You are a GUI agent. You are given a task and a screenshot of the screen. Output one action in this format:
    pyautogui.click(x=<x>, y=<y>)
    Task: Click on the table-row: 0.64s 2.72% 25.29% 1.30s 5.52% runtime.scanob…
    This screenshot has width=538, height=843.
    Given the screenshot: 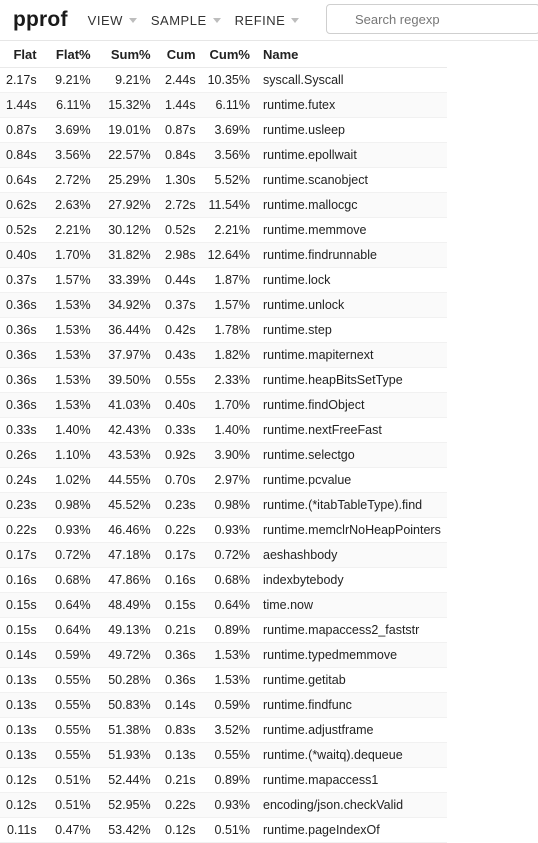 What is the action you would take?
    pyautogui.click(x=223, y=180)
    